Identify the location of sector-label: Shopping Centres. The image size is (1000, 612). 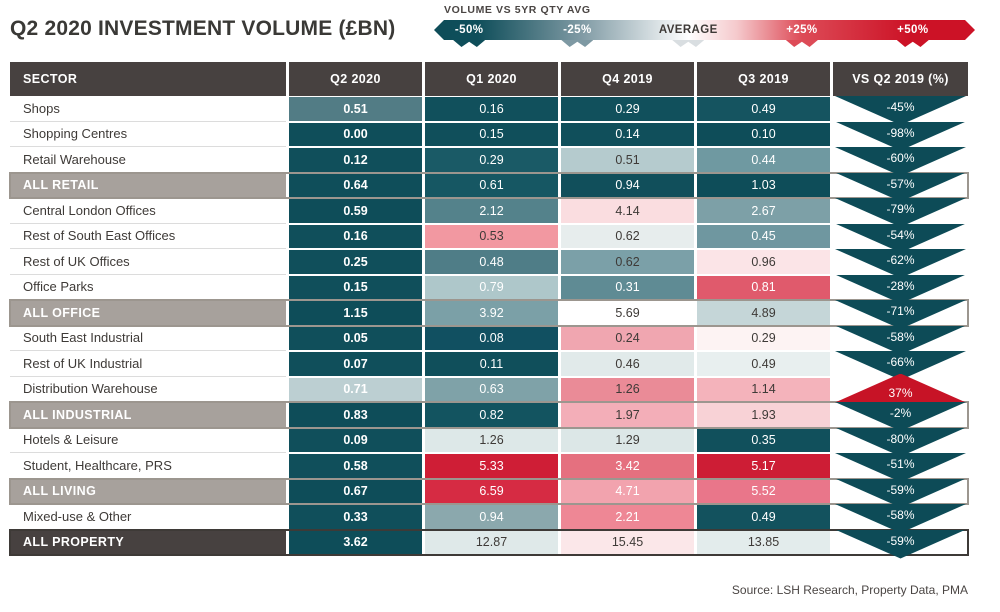
(148, 134).